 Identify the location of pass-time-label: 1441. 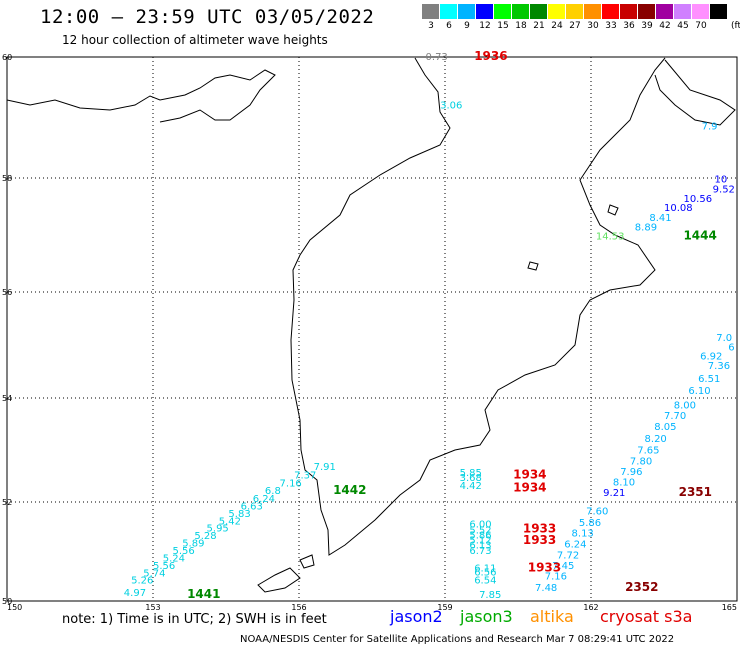
(203, 594).